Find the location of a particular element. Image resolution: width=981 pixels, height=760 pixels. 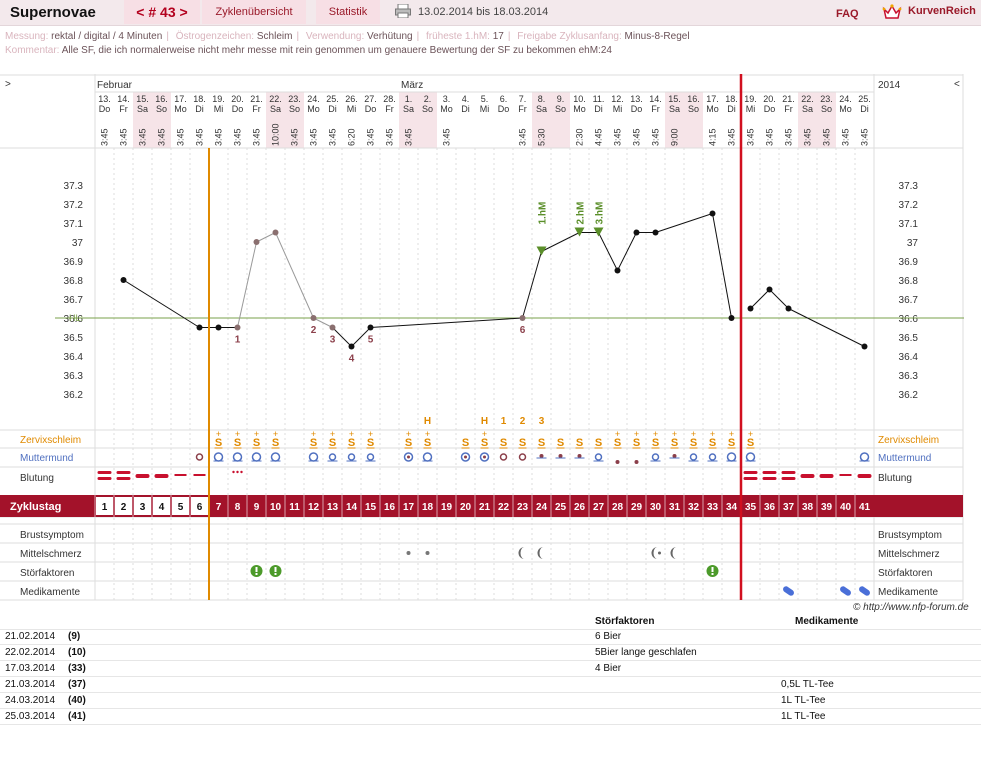

zyklustag-number: 38 is located at coordinates (808, 507).